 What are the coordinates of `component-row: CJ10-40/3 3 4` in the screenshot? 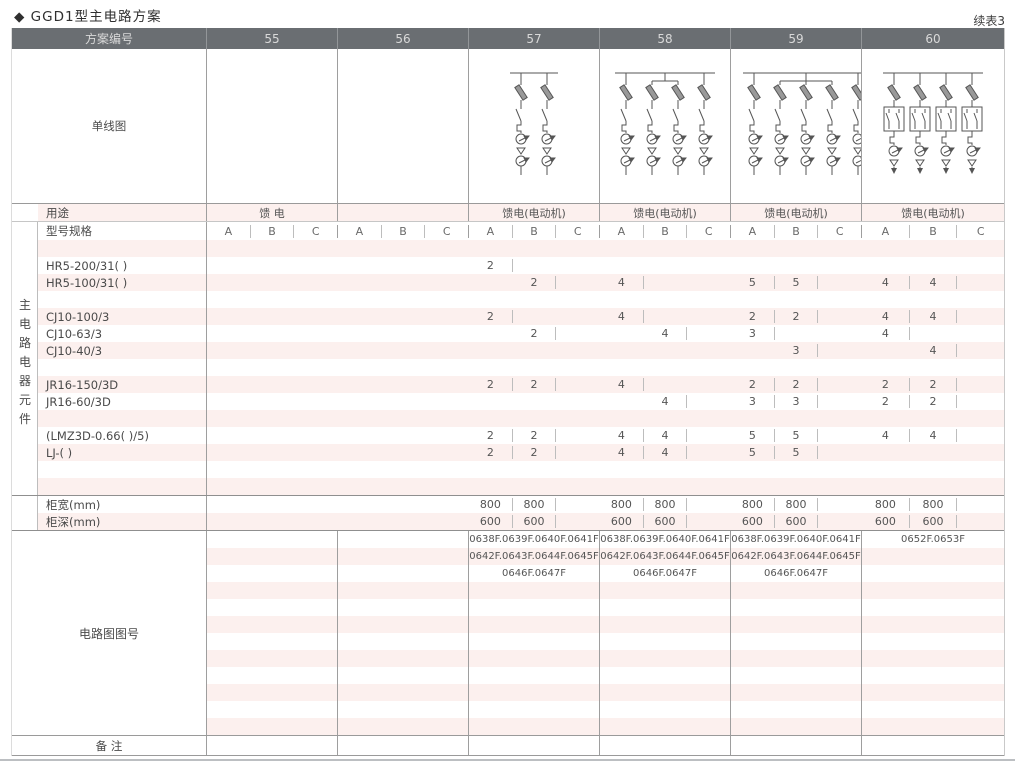 It's located at (508, 350).